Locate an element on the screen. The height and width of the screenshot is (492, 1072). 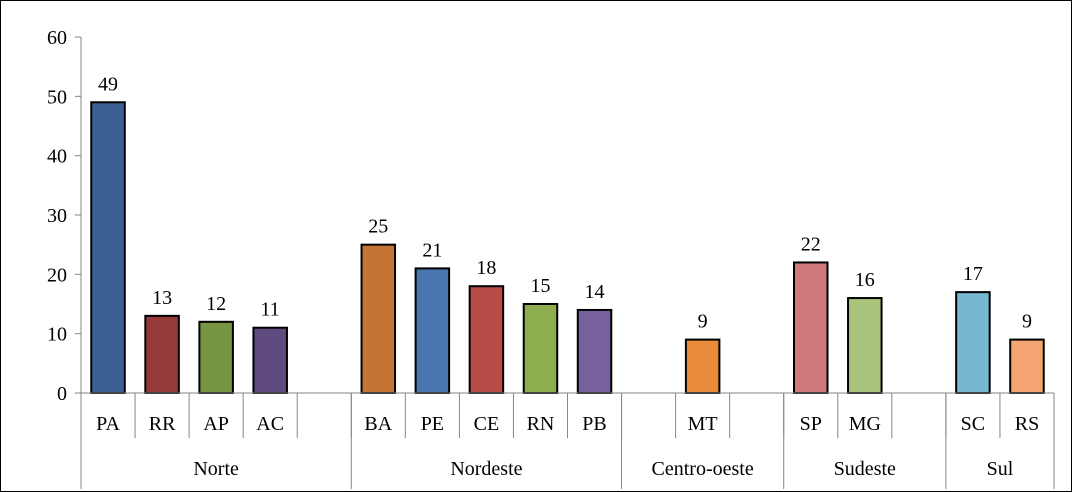
data-label: 11 is located at coordinates (270, 310).